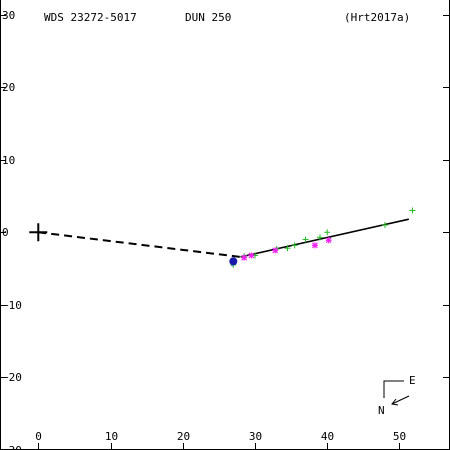 The height and width of the screenshot is (450, 450). Describe the element at coordinates (393, 389) in the screenshot. I see `orientation-axes` at that location.